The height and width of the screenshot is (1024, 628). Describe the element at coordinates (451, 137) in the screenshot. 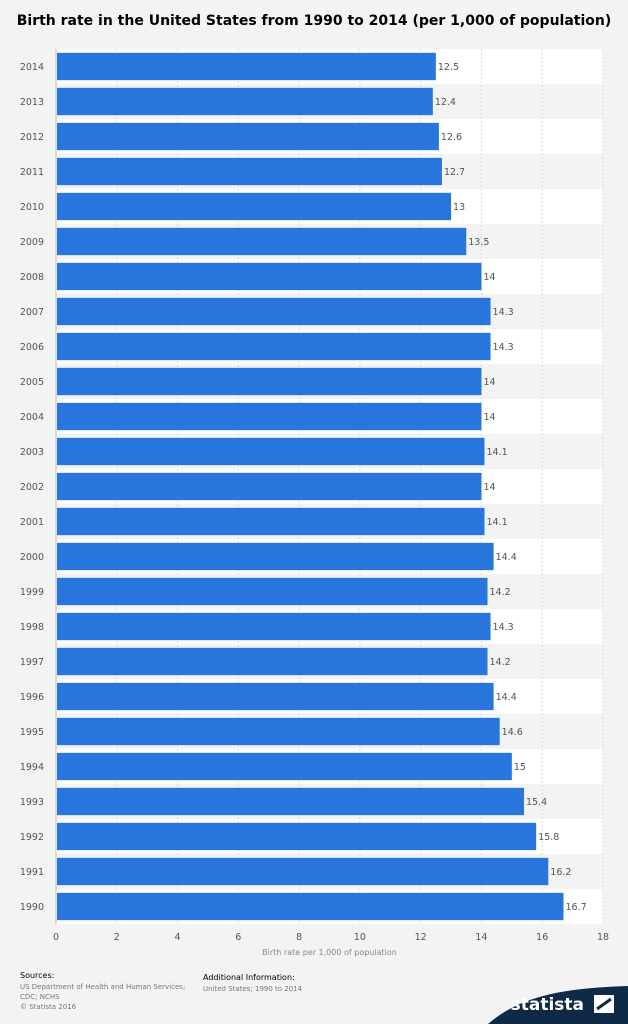

I see `data-label: 12.6` at that location.